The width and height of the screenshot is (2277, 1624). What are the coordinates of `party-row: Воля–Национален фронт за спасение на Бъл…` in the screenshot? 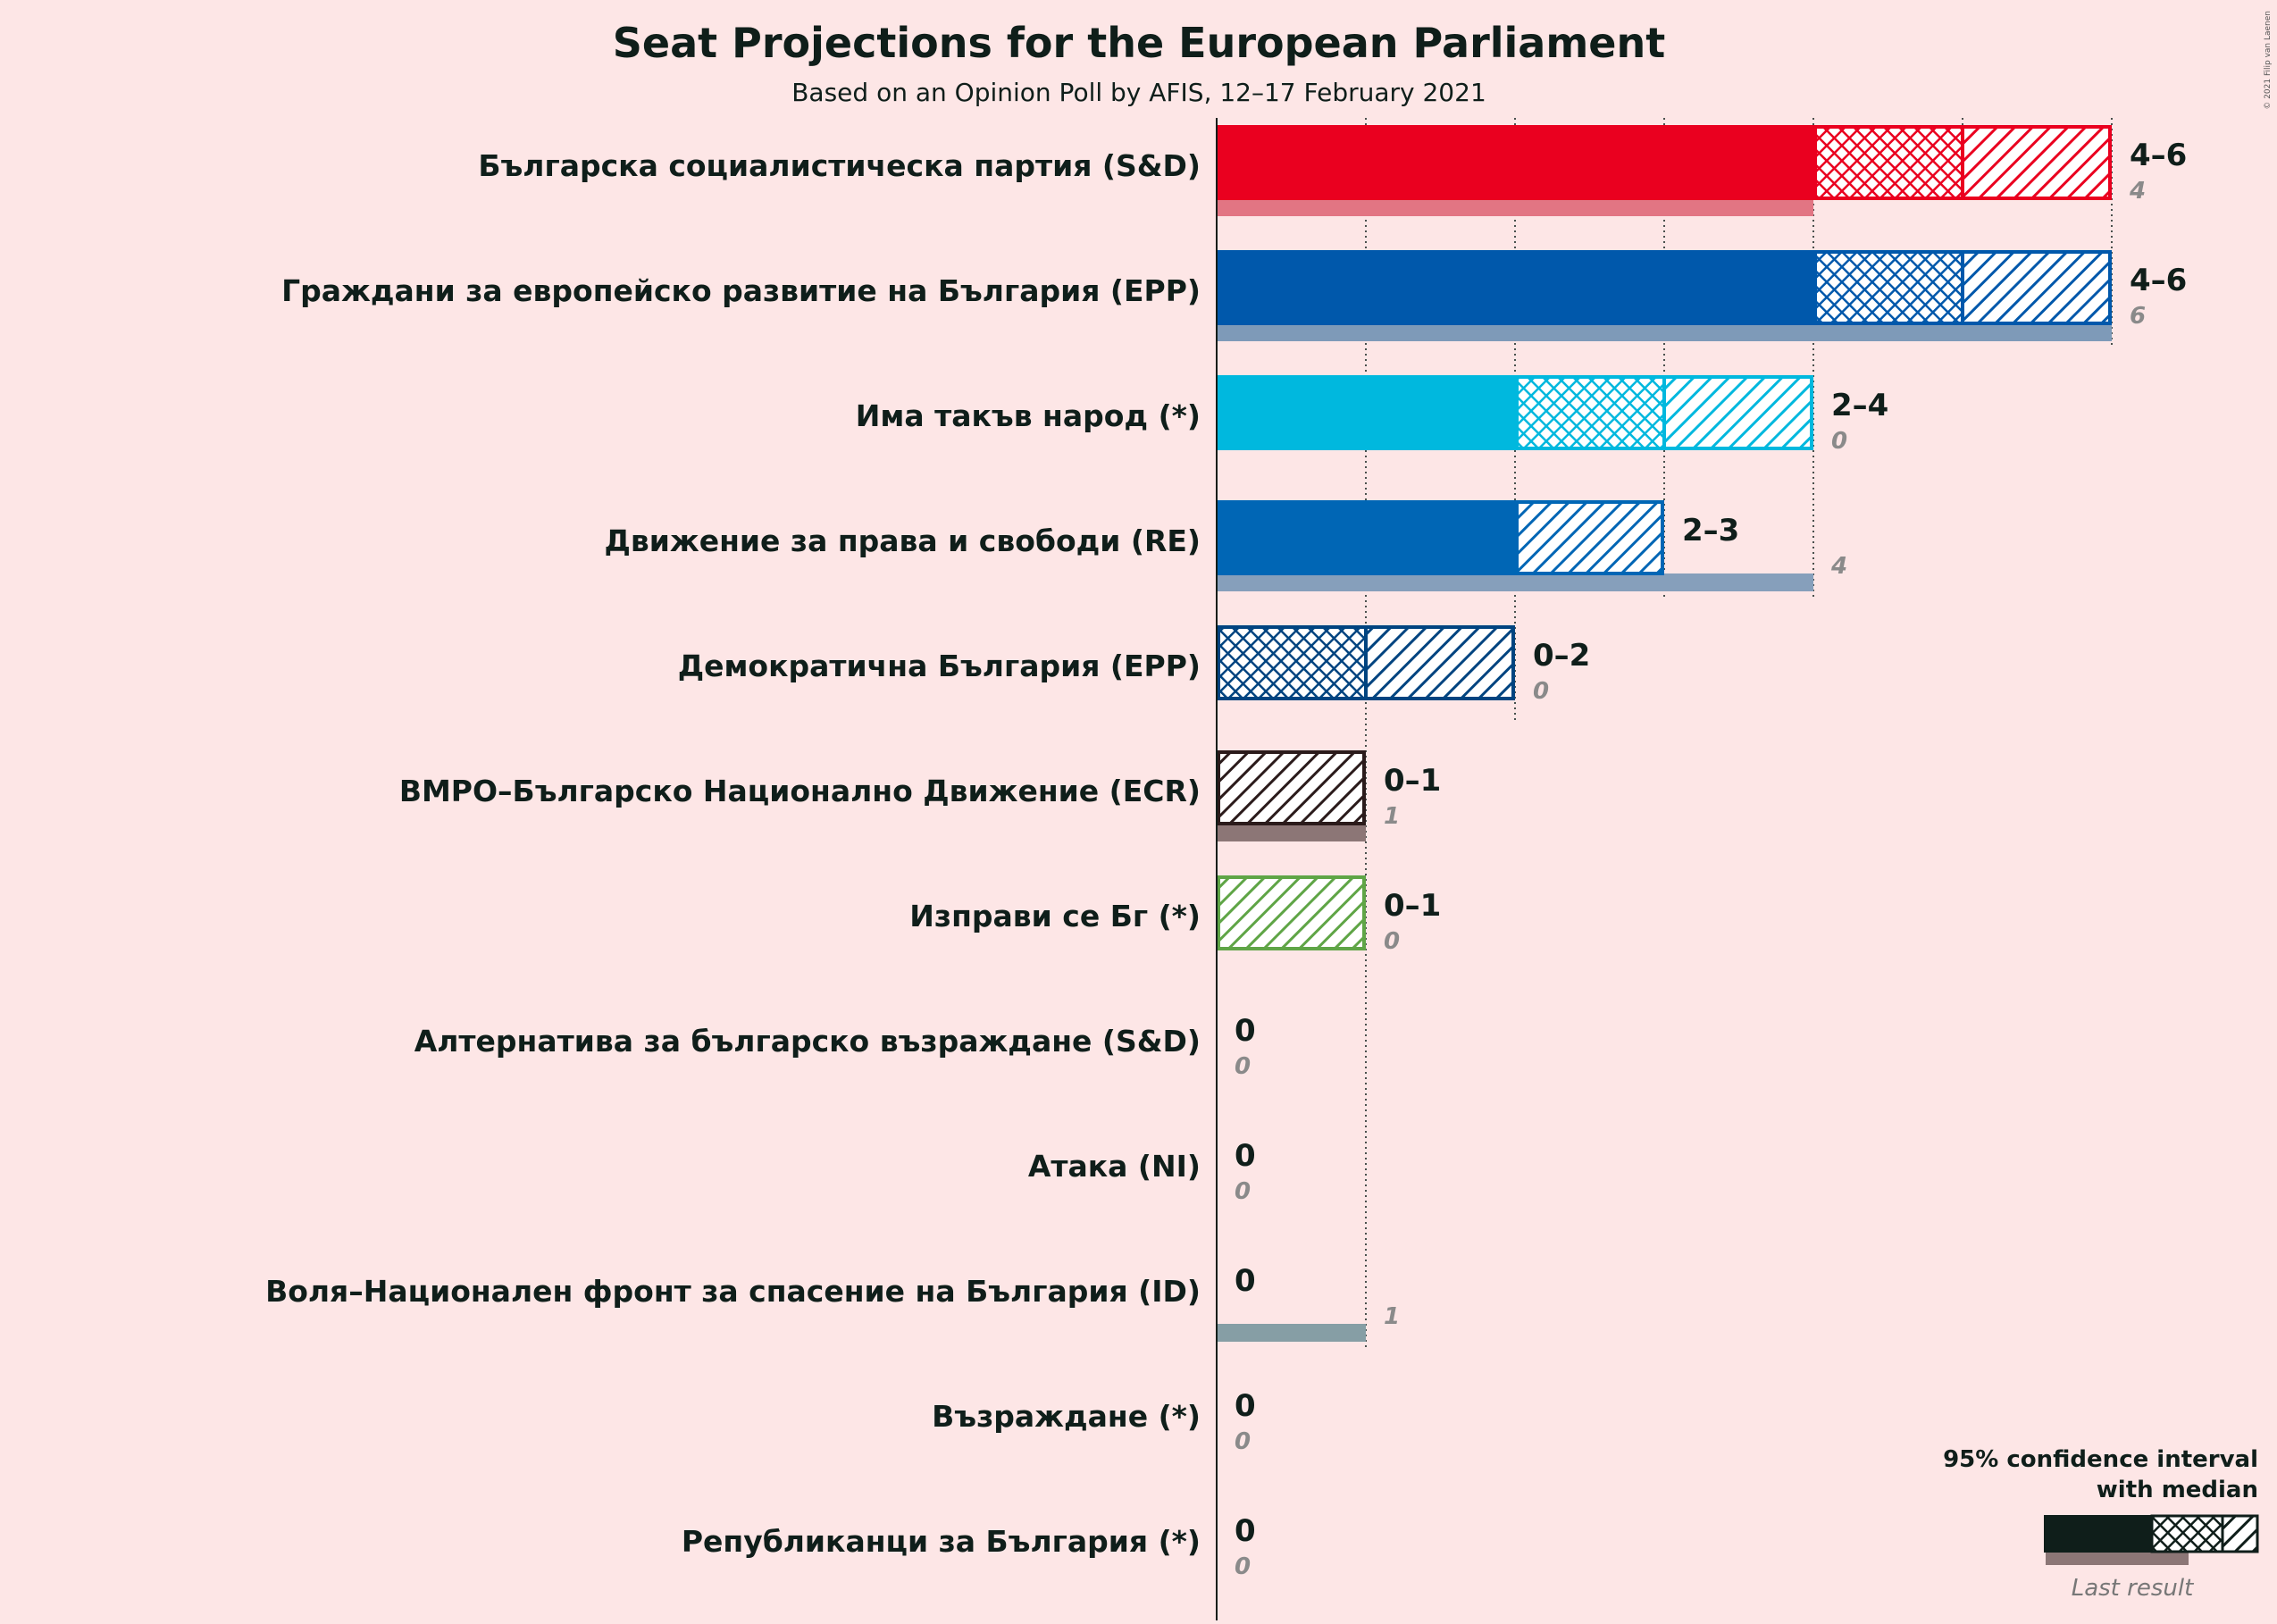 It's located at (832, 1303).